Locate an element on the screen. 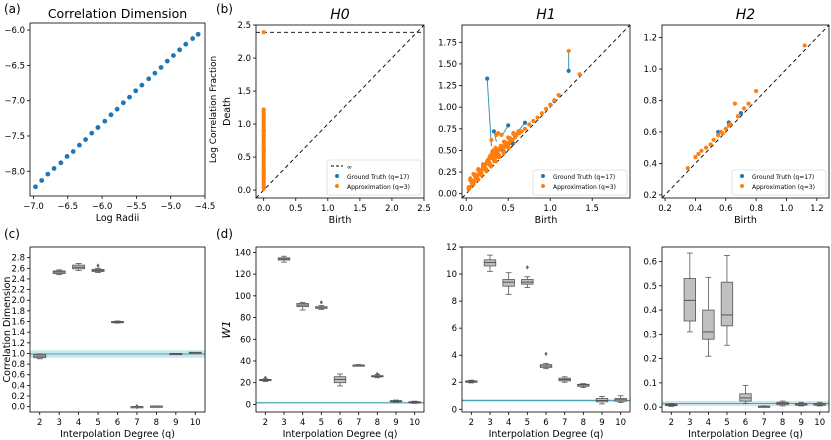  chart-a-xlabel: Log Radii is located at coordinates (118, 218).